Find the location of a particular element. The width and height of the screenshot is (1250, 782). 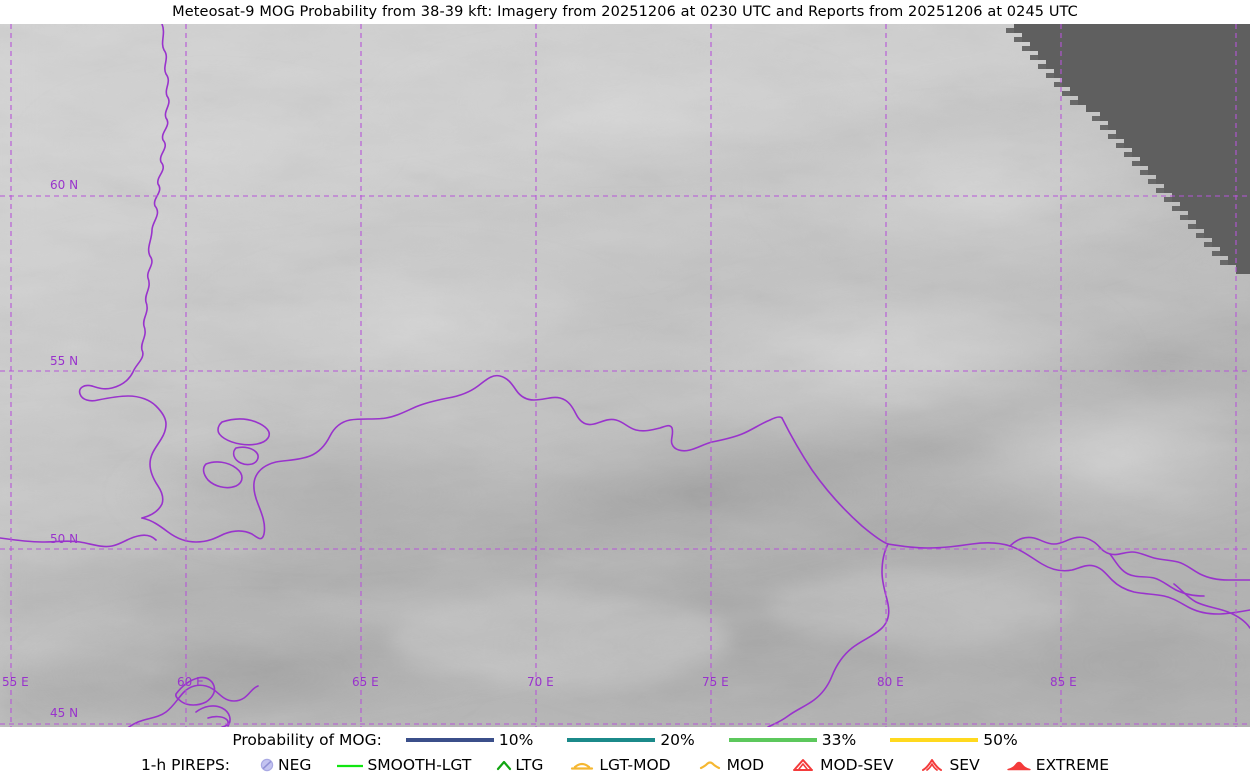

legend-item-pirep-lgt-mod: LGT-MOD is located at coordinates (618, 765).